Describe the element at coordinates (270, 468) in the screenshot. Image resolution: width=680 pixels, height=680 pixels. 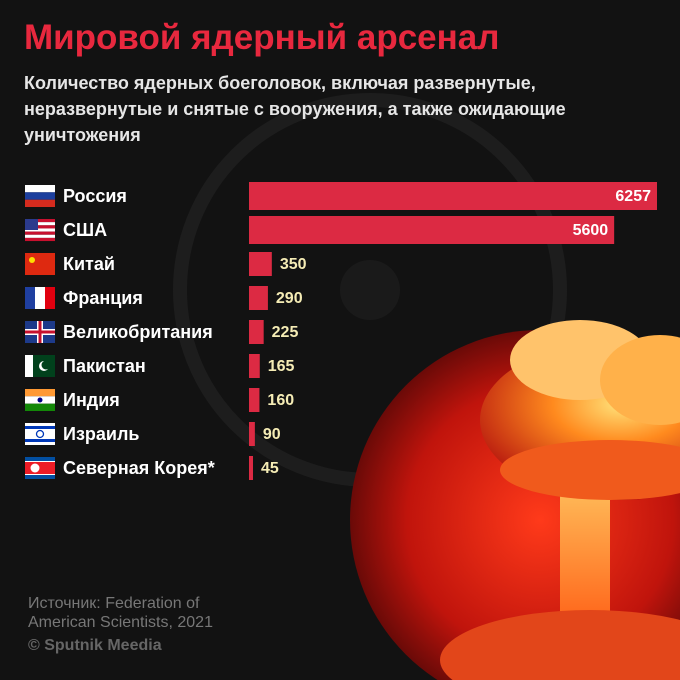
I see `value-label: 45` at that location.